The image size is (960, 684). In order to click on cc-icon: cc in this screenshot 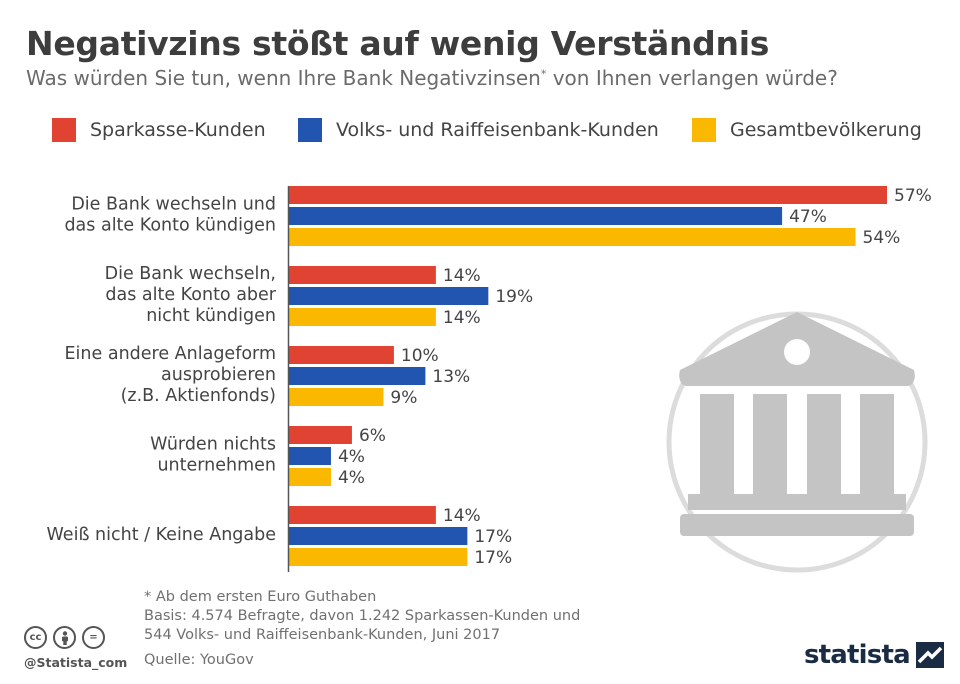, I will do `click(35, 637)`.